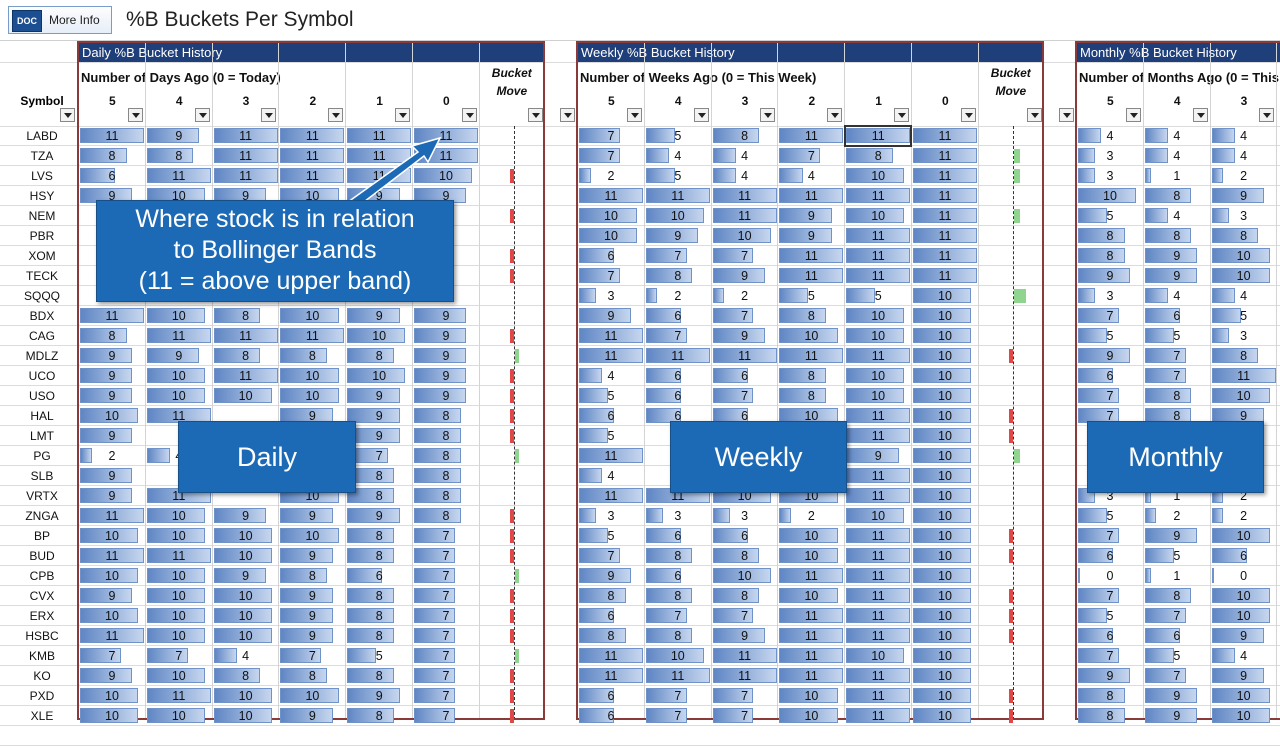  Describe the element at coordinates (42, 176) in the screenshot. I see `symbol-cell: LVS` at that location.